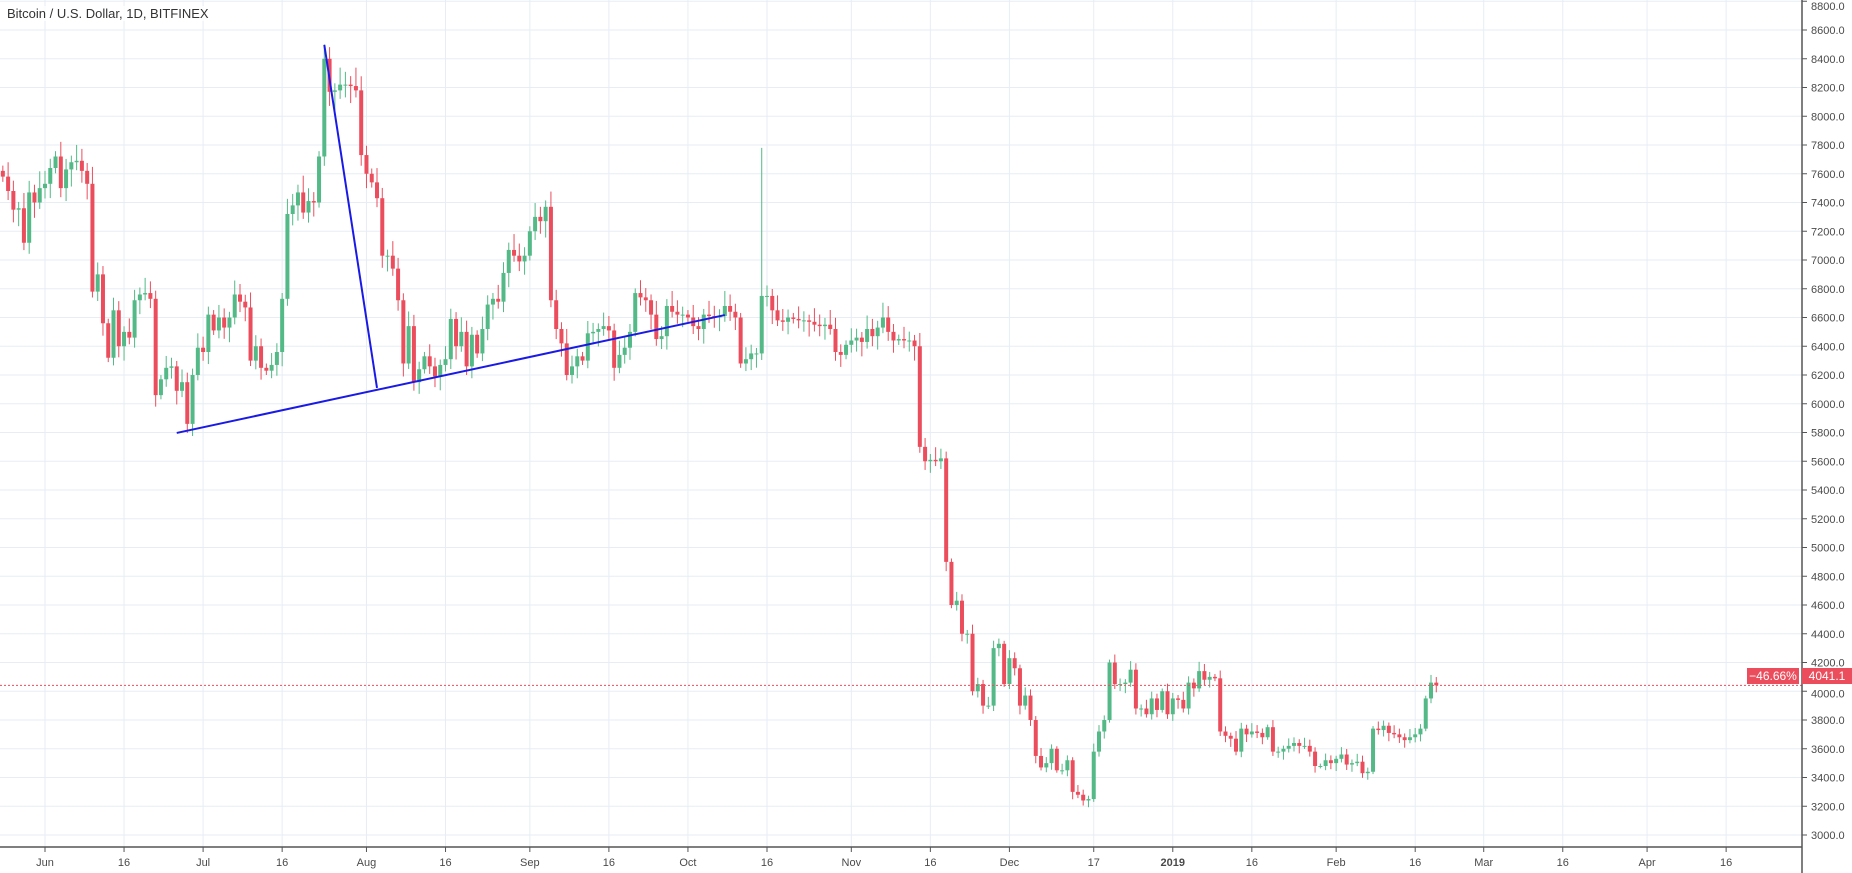 This screenshot has height=873, width=1852. What do you see at coordinates (1828, 577) in the screenshot?
I see `price-tick-label: 4800.0` at bounding box center [1828, 577].